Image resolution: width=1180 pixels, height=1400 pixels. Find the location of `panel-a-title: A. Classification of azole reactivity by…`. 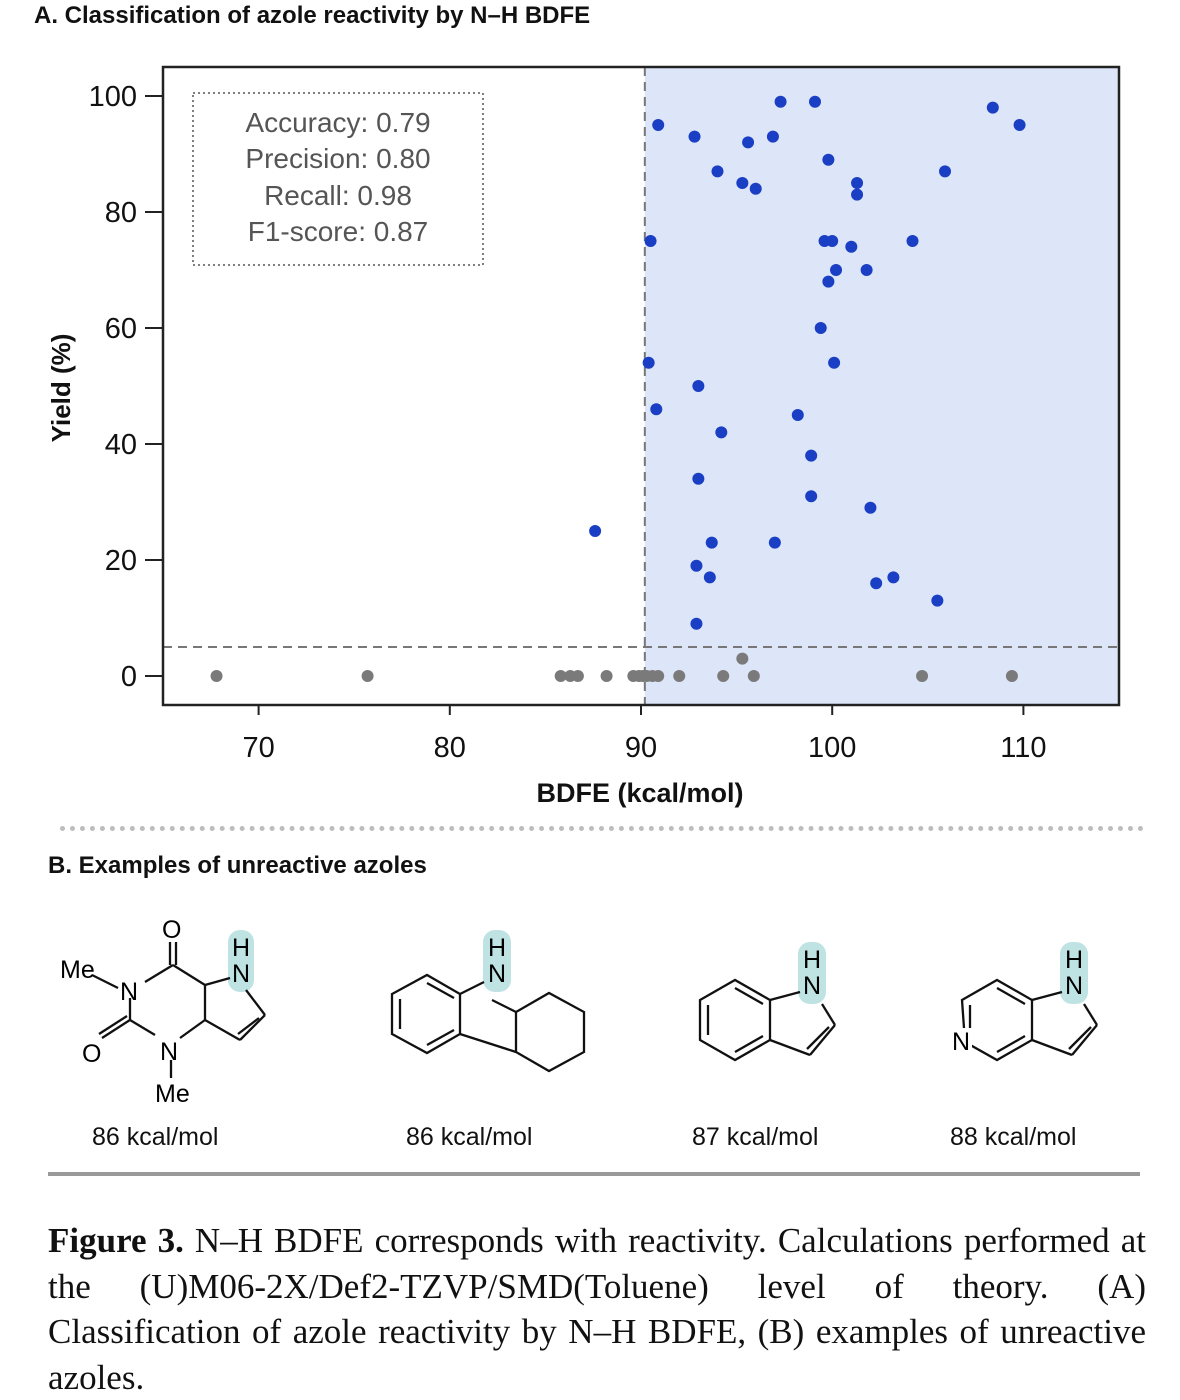

panel-a-title: A. Classification of azole reactivity by… is located at coordinates (312, 15).